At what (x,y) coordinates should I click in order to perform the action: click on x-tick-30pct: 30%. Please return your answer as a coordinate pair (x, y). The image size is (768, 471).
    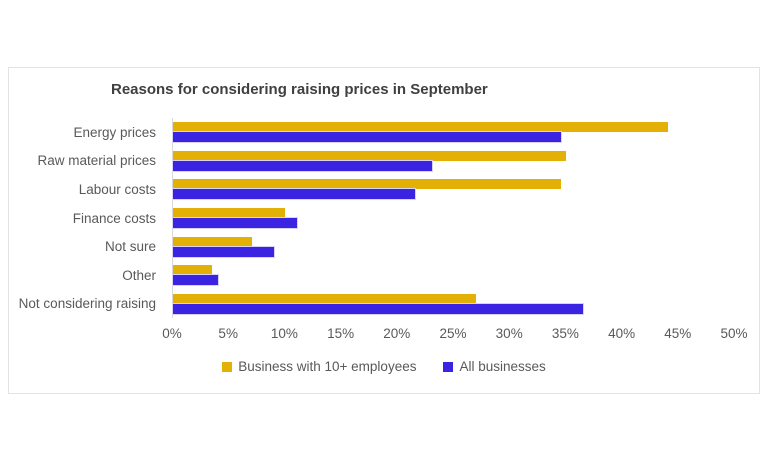
    Looking at the image, I should click on (509, 333).